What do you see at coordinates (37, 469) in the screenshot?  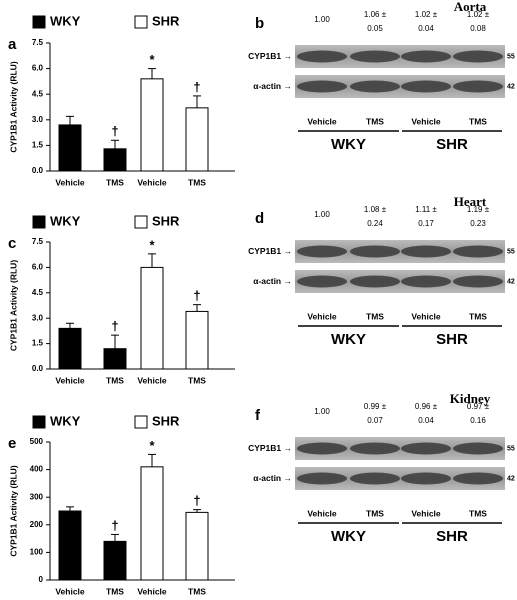 I see `y-tick-label: 400` at bounding box center [37, 469].